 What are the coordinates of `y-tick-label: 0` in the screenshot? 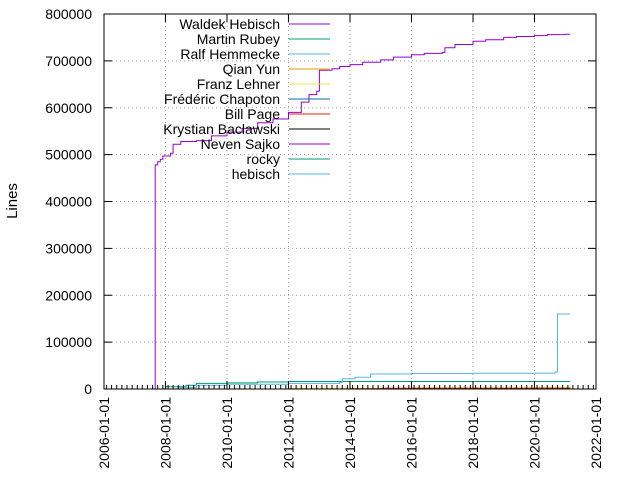 It's located at (88, 389).